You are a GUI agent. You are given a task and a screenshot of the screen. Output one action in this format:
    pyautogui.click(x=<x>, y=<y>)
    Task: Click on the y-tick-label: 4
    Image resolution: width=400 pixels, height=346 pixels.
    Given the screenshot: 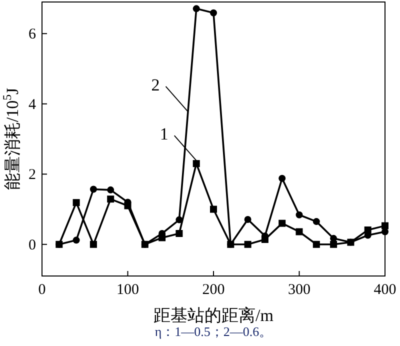 What is the action you would take?
    pyautogui.click(x=32, y=104)
    